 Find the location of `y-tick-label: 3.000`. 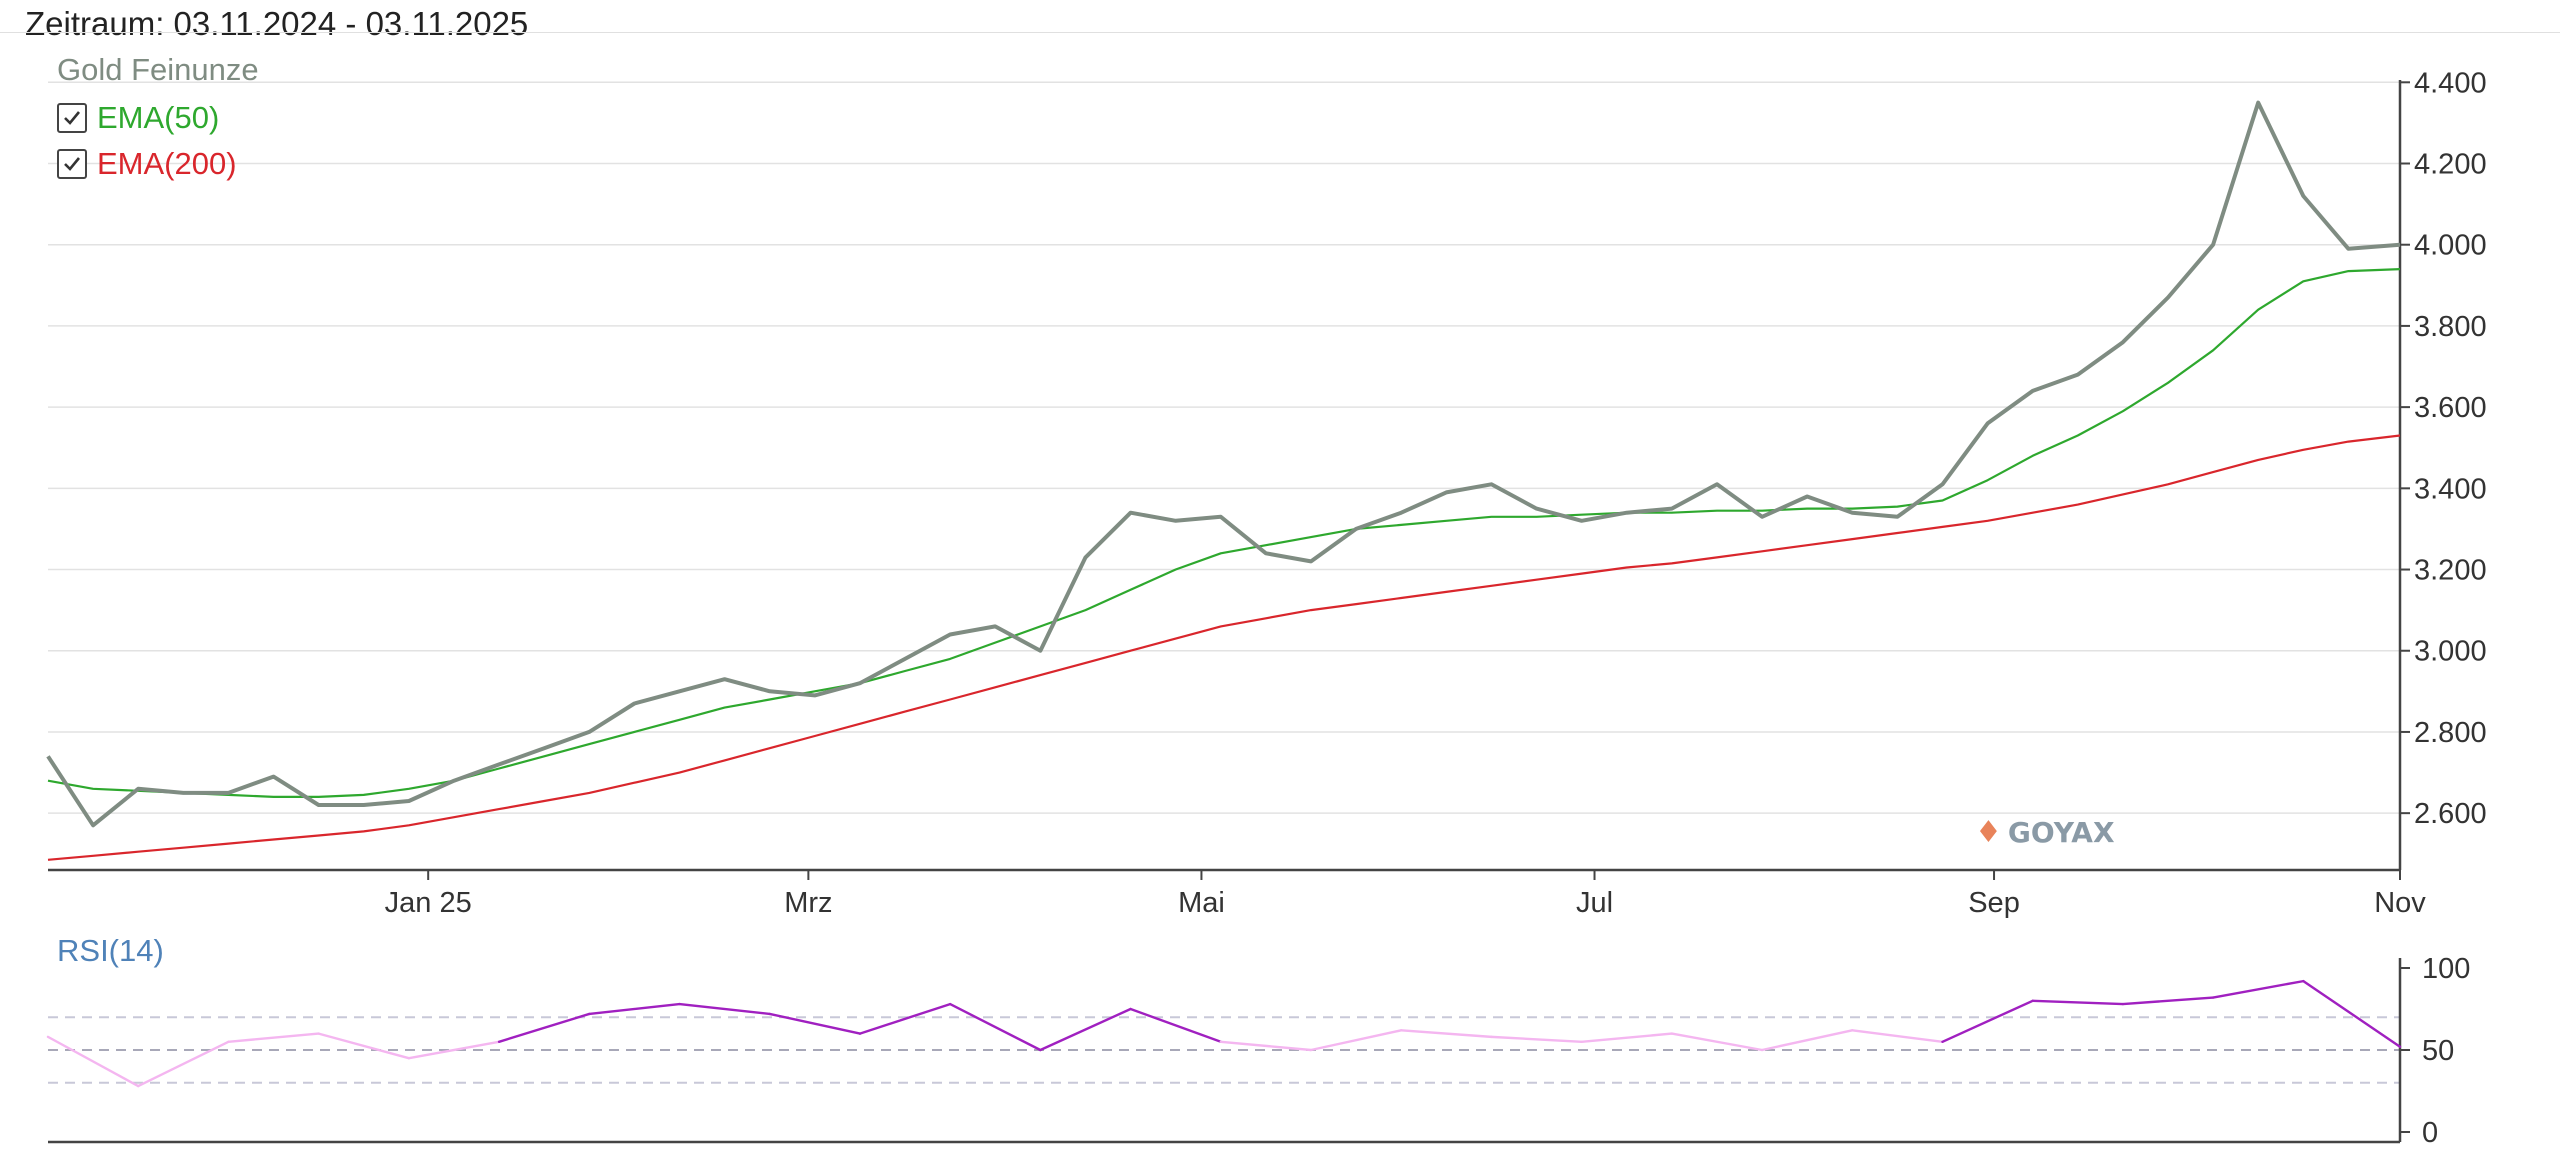

y-tick-label: 3.000 is located at coordinates (2450, 652).